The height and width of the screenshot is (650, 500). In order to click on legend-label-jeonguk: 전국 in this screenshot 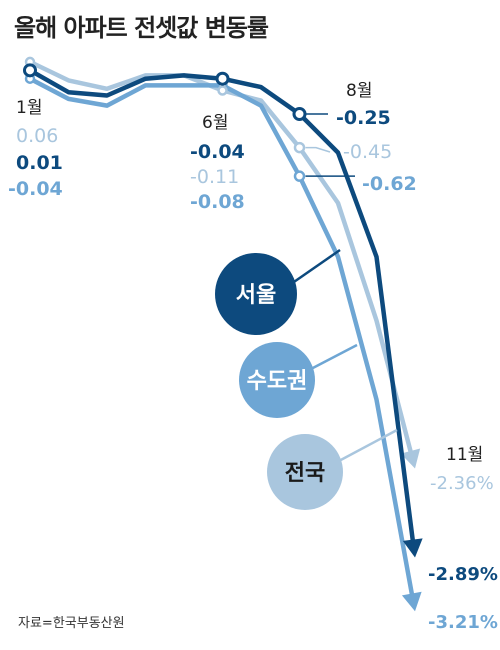, I will do `click(305, 473)`.